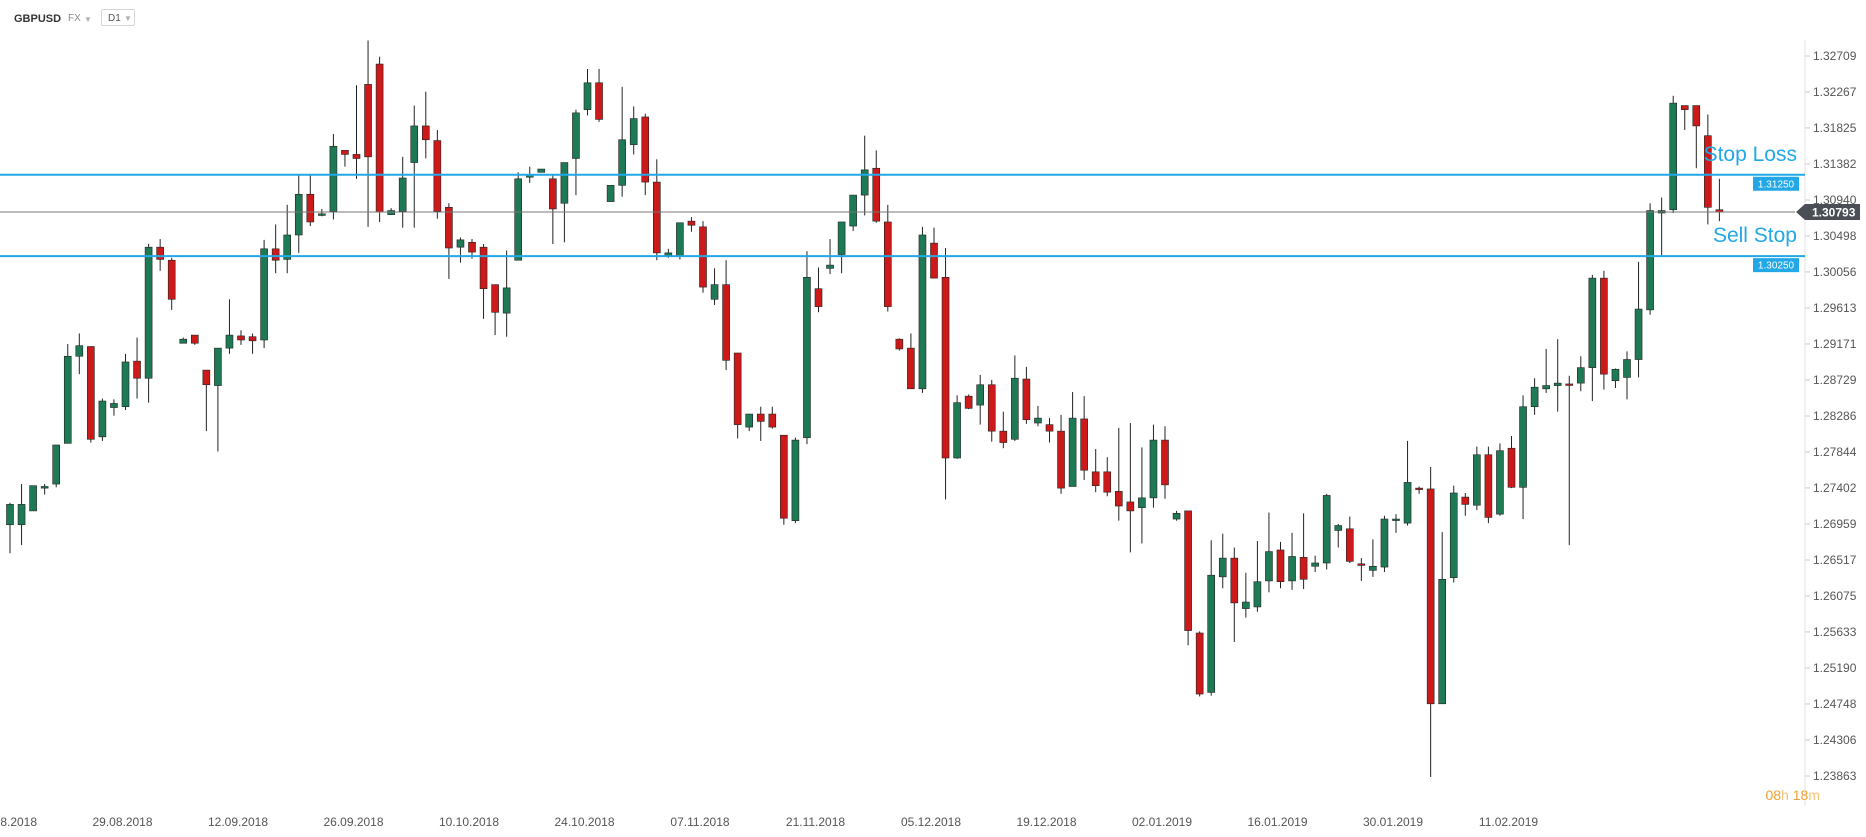 This screenshot has width=1866, height=837. I want to click on timeframe-select: D1 ▼, so click(118, 17).